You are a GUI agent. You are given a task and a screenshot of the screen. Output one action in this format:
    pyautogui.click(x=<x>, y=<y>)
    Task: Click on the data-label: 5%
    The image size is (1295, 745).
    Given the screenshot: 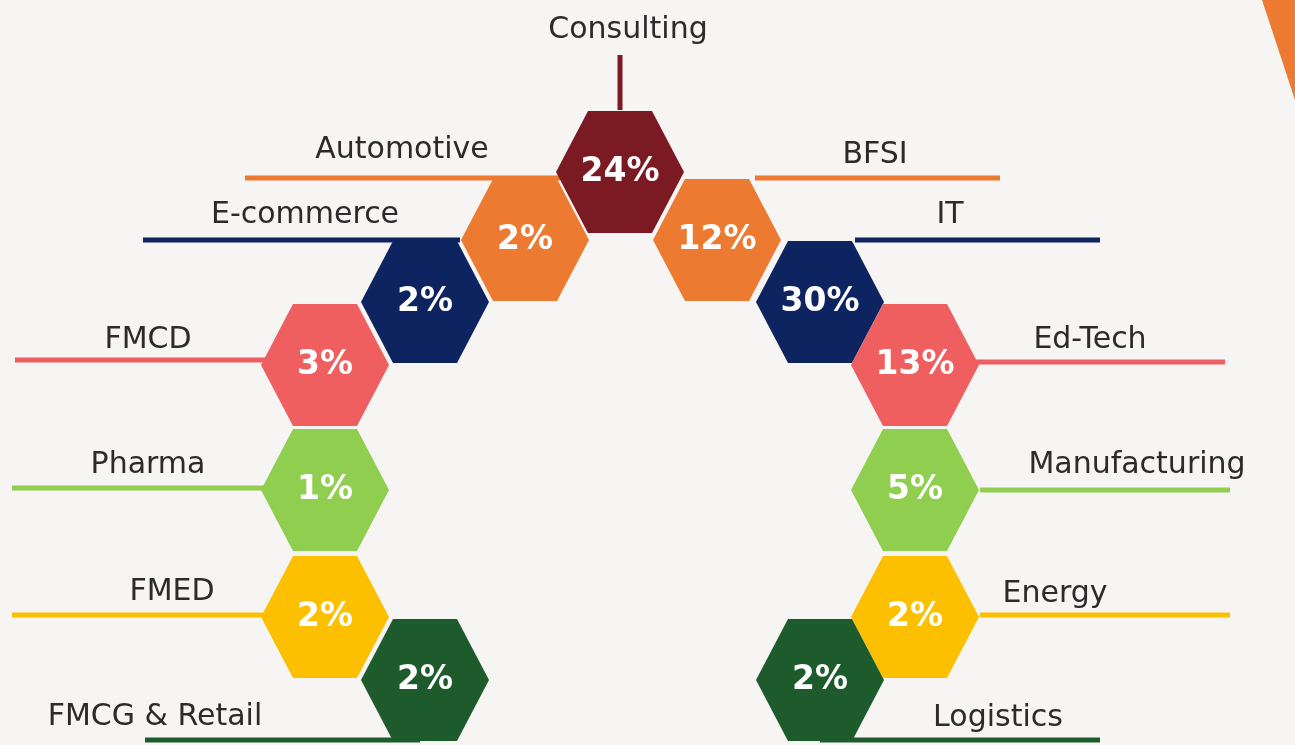 What is the action you would take?
    pyautogui.click(x=915, y=487)
    